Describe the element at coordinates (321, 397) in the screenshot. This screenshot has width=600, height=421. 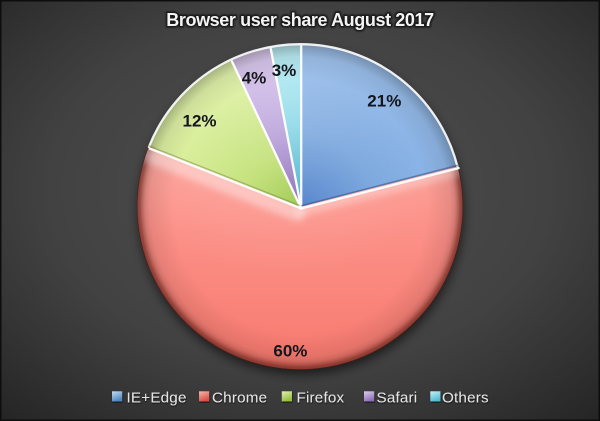
I see `svg-text: Firefox` at that location.